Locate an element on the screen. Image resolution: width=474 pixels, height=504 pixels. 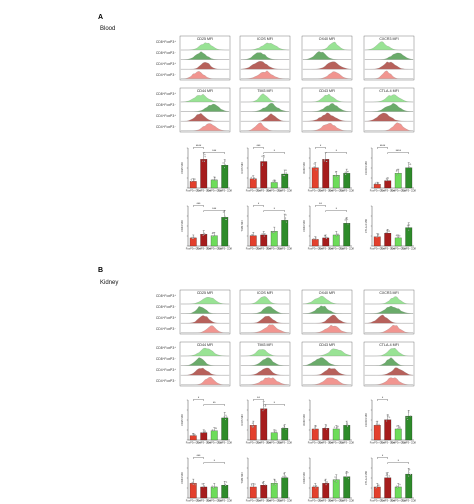
histogram-panel: OX40 MFI is located at coordinates (327, 312).